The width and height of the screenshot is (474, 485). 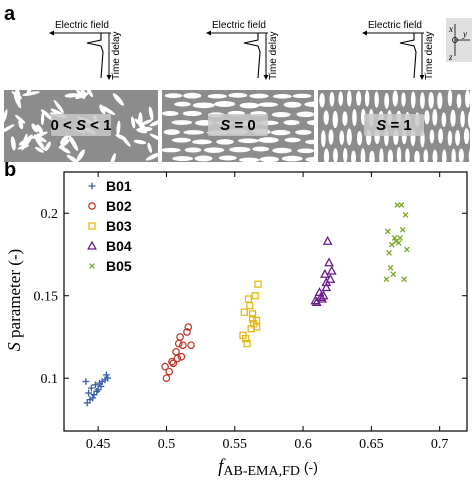 I want to click on time-axis-arrowhead, so click(x=109, y=77).